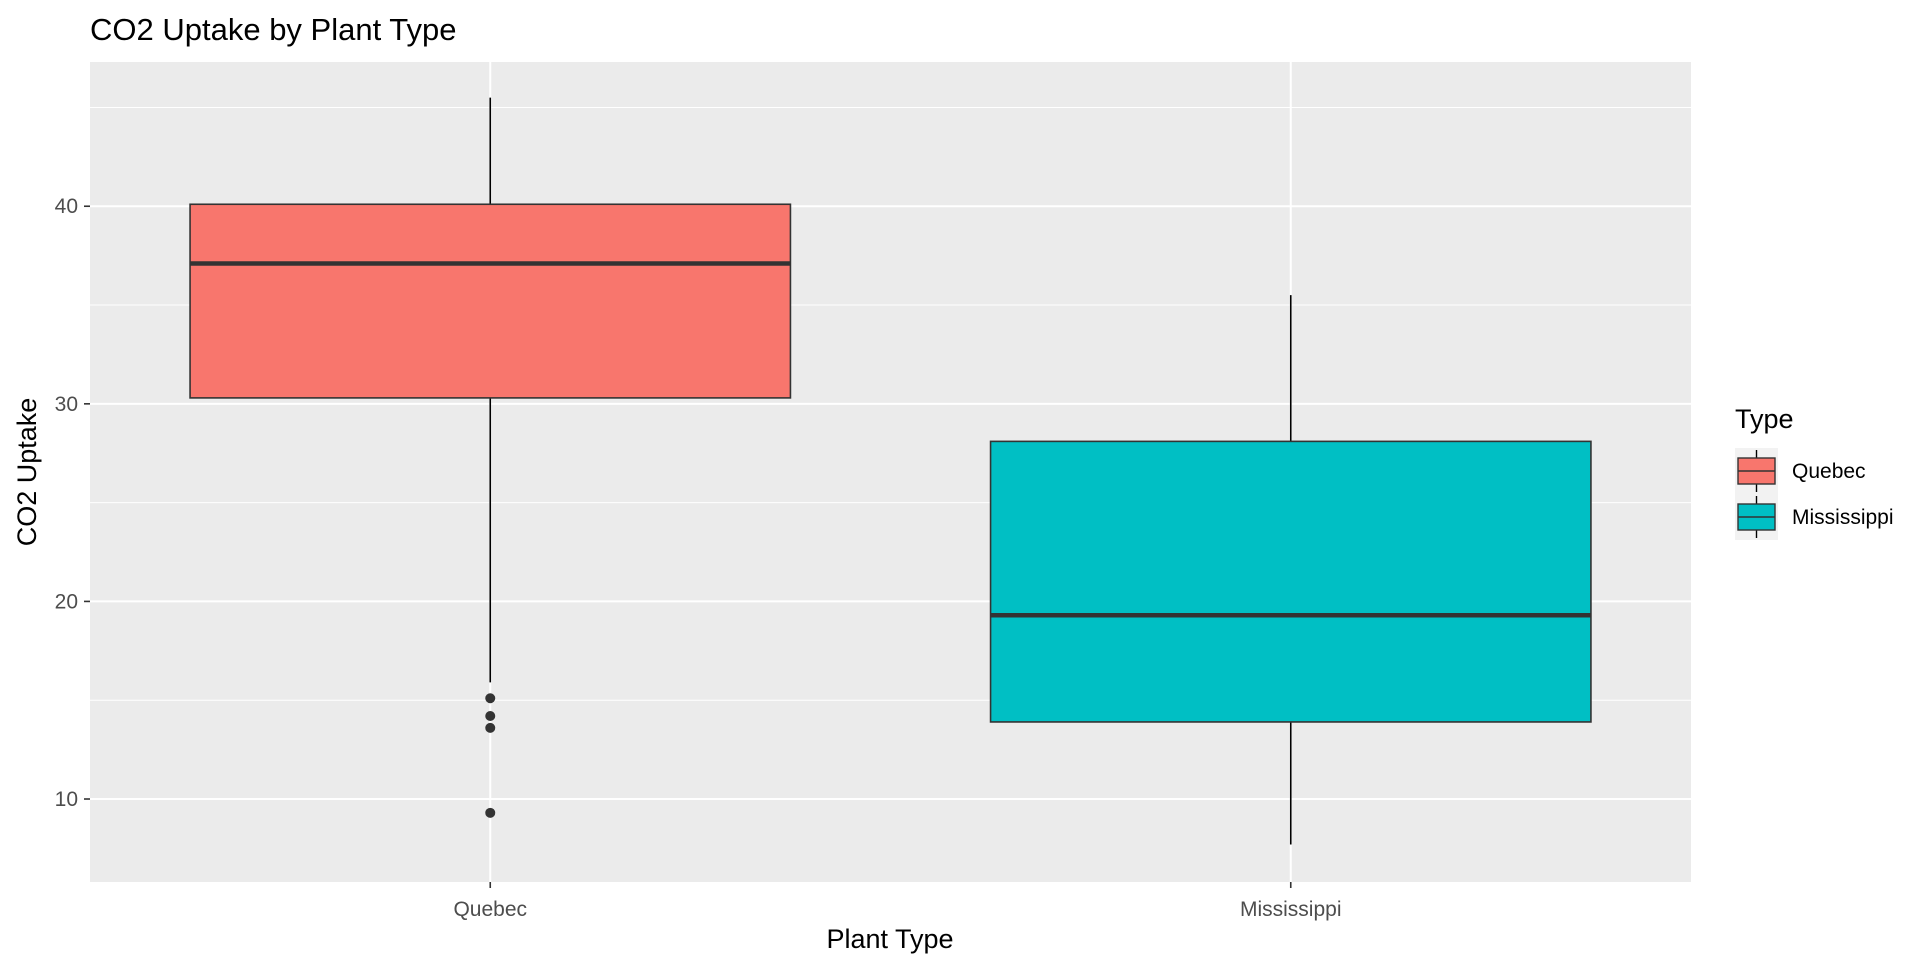 The image size is (1920, 960). What do you see at coordinates (1764, 419) in the screenshot?
I see `legend-title: Type` at bounding box center [1764, 419].